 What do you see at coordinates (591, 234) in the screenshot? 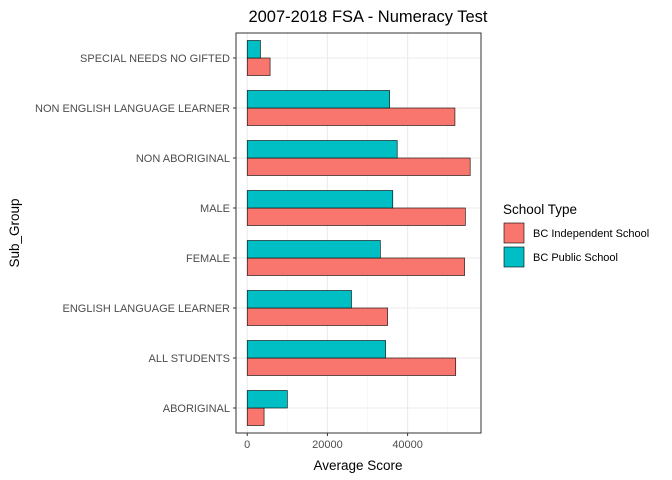
I see `legend-label: BC Independent School` at bounding box center [591, 234].